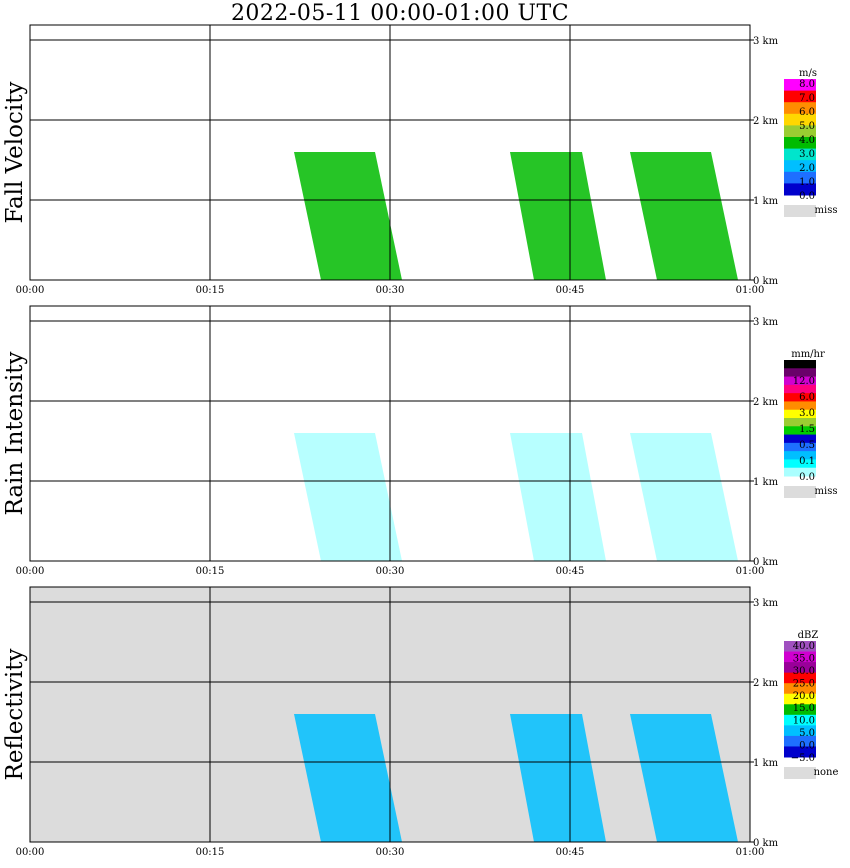 The image size is (850, 868). What do you see at coordinates (803, 758) in the screenshot?
I see `legend-label: −5.0` at bounding box center [803, 758].